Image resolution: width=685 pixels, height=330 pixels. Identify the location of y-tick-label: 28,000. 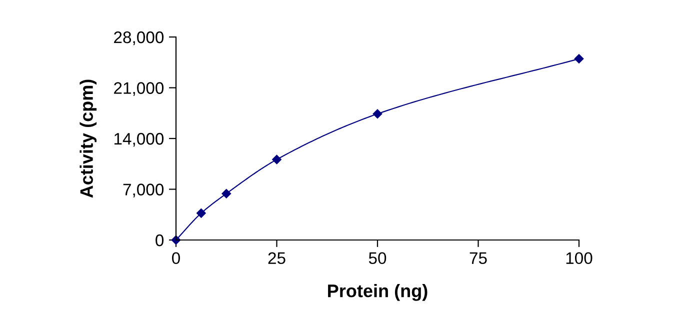
(139, 38).